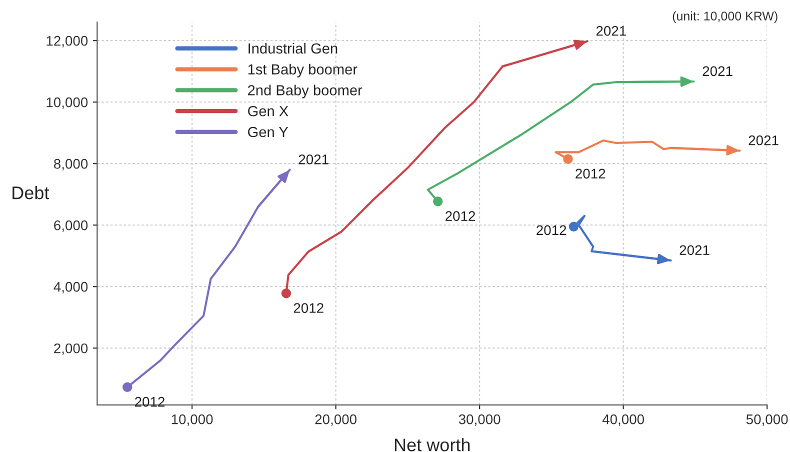 This screenshot has width=790, height=452. Describe the element at coordinates (192, 420) in the screenshot. I see `x-tick-label: 10,000` at that location.